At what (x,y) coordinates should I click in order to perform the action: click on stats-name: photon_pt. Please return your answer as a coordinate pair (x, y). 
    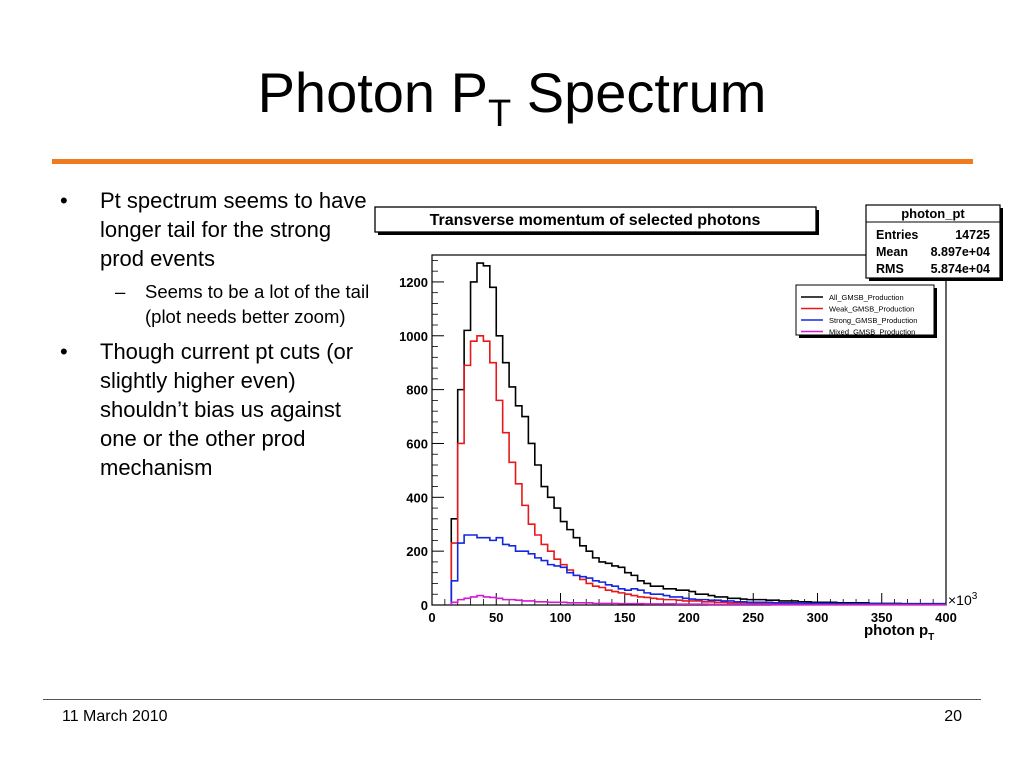
    Looking at the image, I should click on (933, 213).